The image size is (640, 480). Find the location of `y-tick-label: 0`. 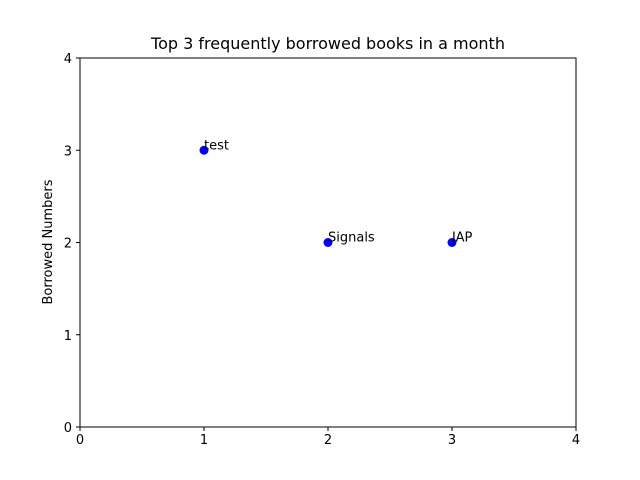

y-tick-label: 0 is located at coordinates (68, 428).